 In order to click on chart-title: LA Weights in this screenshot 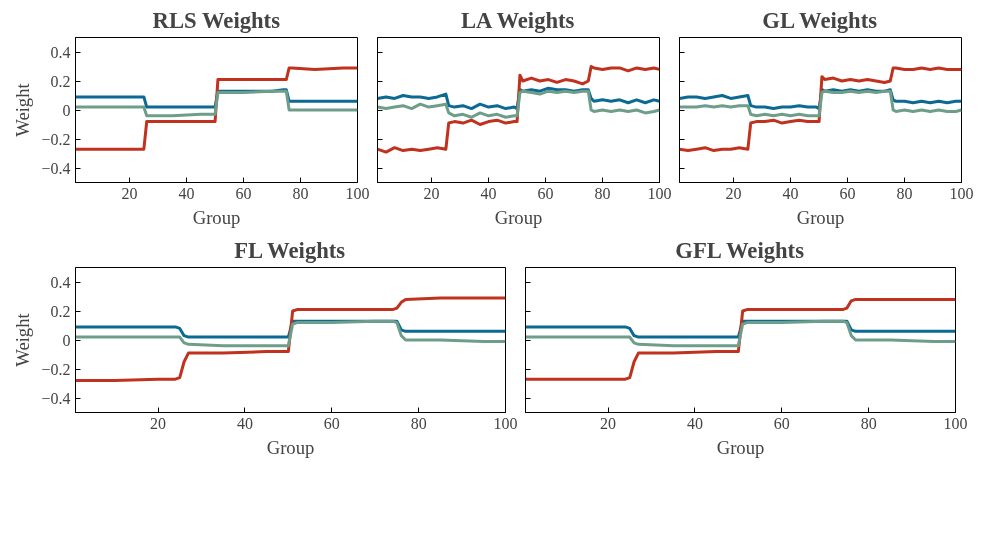, I will do `click(517, 20)`.